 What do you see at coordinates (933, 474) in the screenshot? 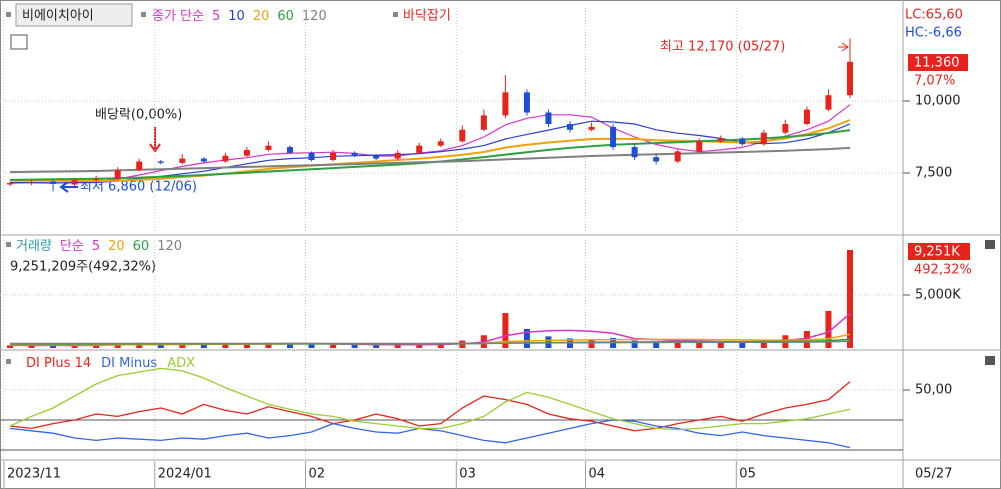
I see `last-date: 05/27` at bounding box center [933, 474].